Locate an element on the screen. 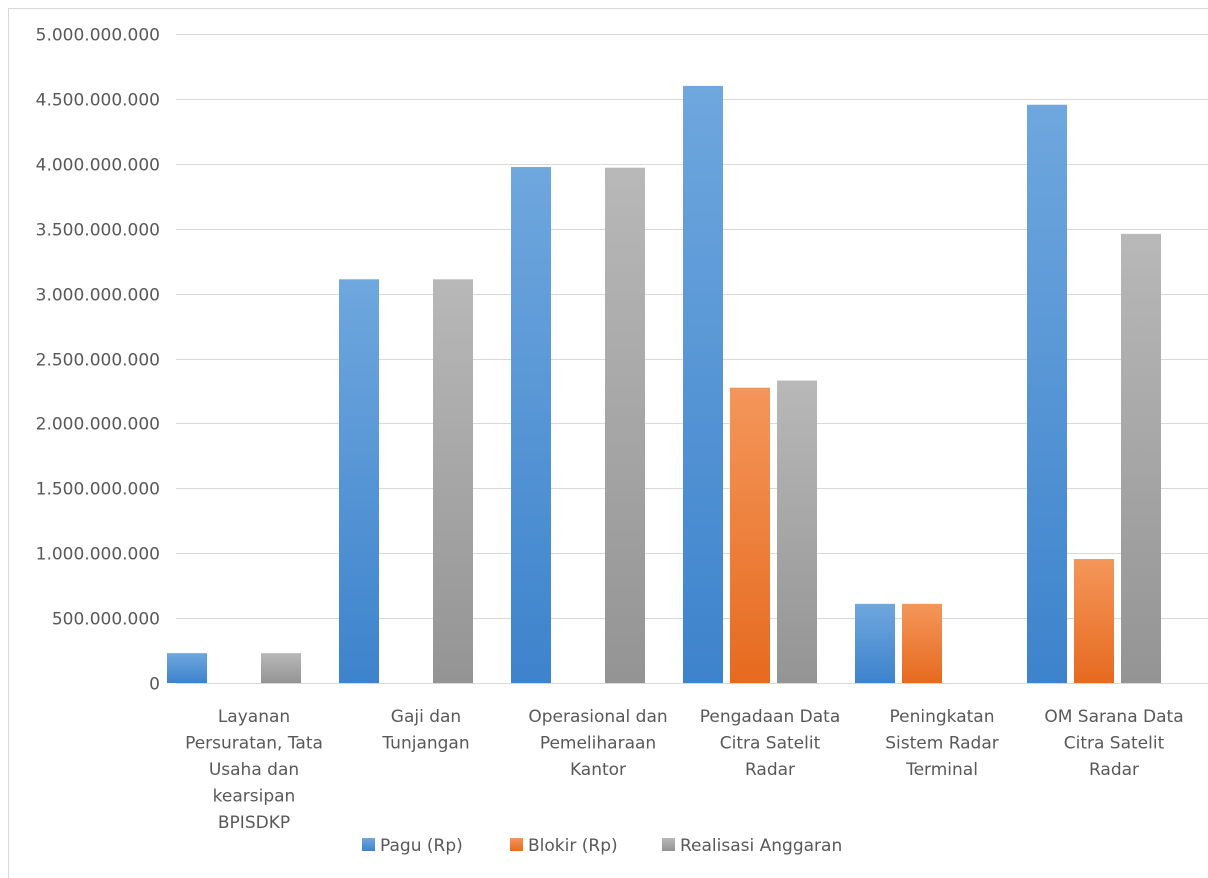  y-tick-label-4: 2.000.000.000 is located at coordinates (98, 425).